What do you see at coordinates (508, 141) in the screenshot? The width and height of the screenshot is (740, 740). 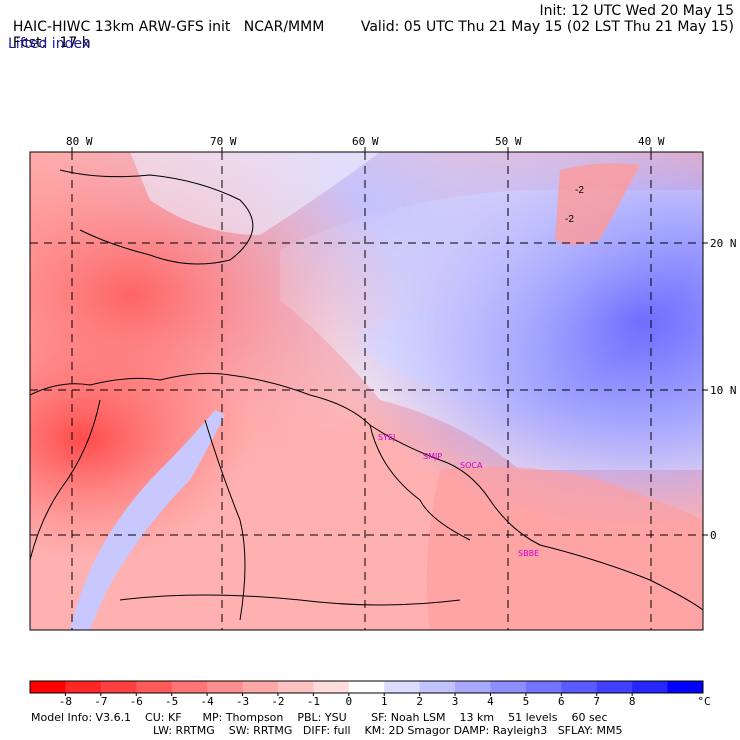 I see `lon-label: 50 W` at bounding box center [508, 141].